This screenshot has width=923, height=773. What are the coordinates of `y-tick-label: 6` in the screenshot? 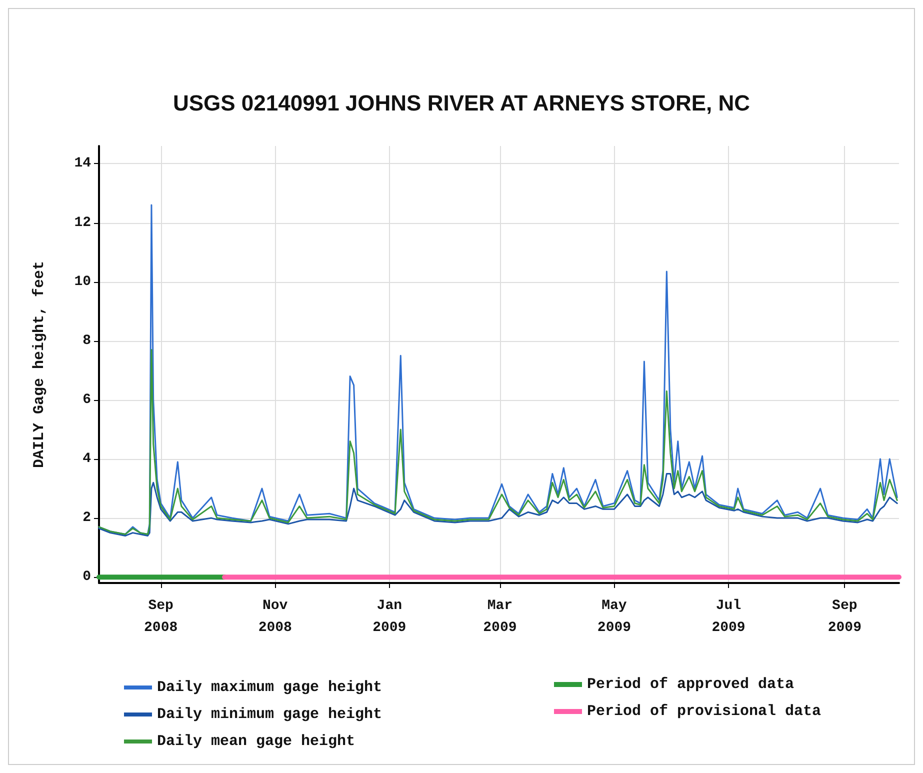 It's located at (86, 400).